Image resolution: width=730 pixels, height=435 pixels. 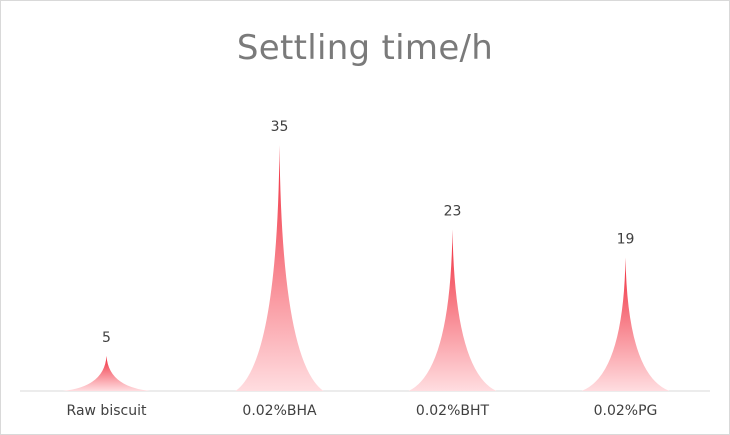 What do you see at coordinates (626, 411) in the screenshot?
I see `category-label-3: 0.02%PG` at bounding box center [626, 411].